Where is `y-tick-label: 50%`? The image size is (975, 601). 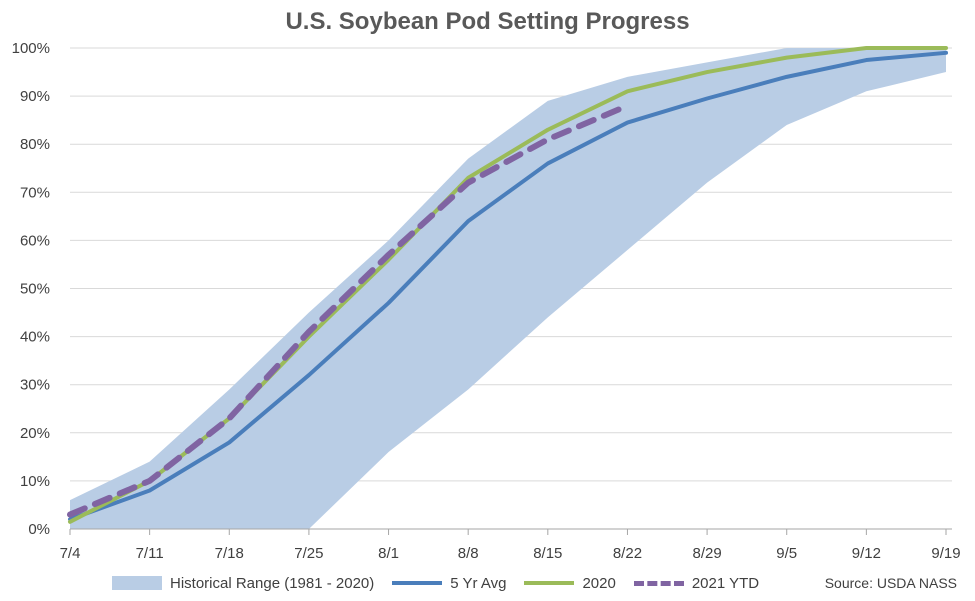 y-tick-label: 50% is located at coordinates (35, 289).